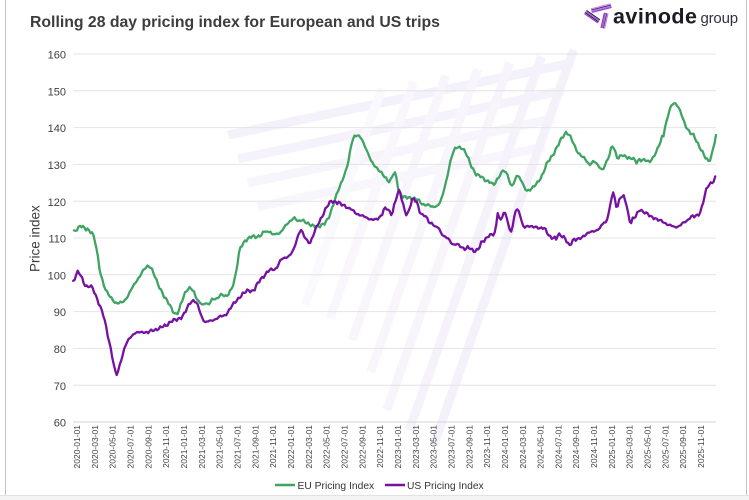 The image size is (749, 500). I want to click on svg-text: 70, so click(60, 387).